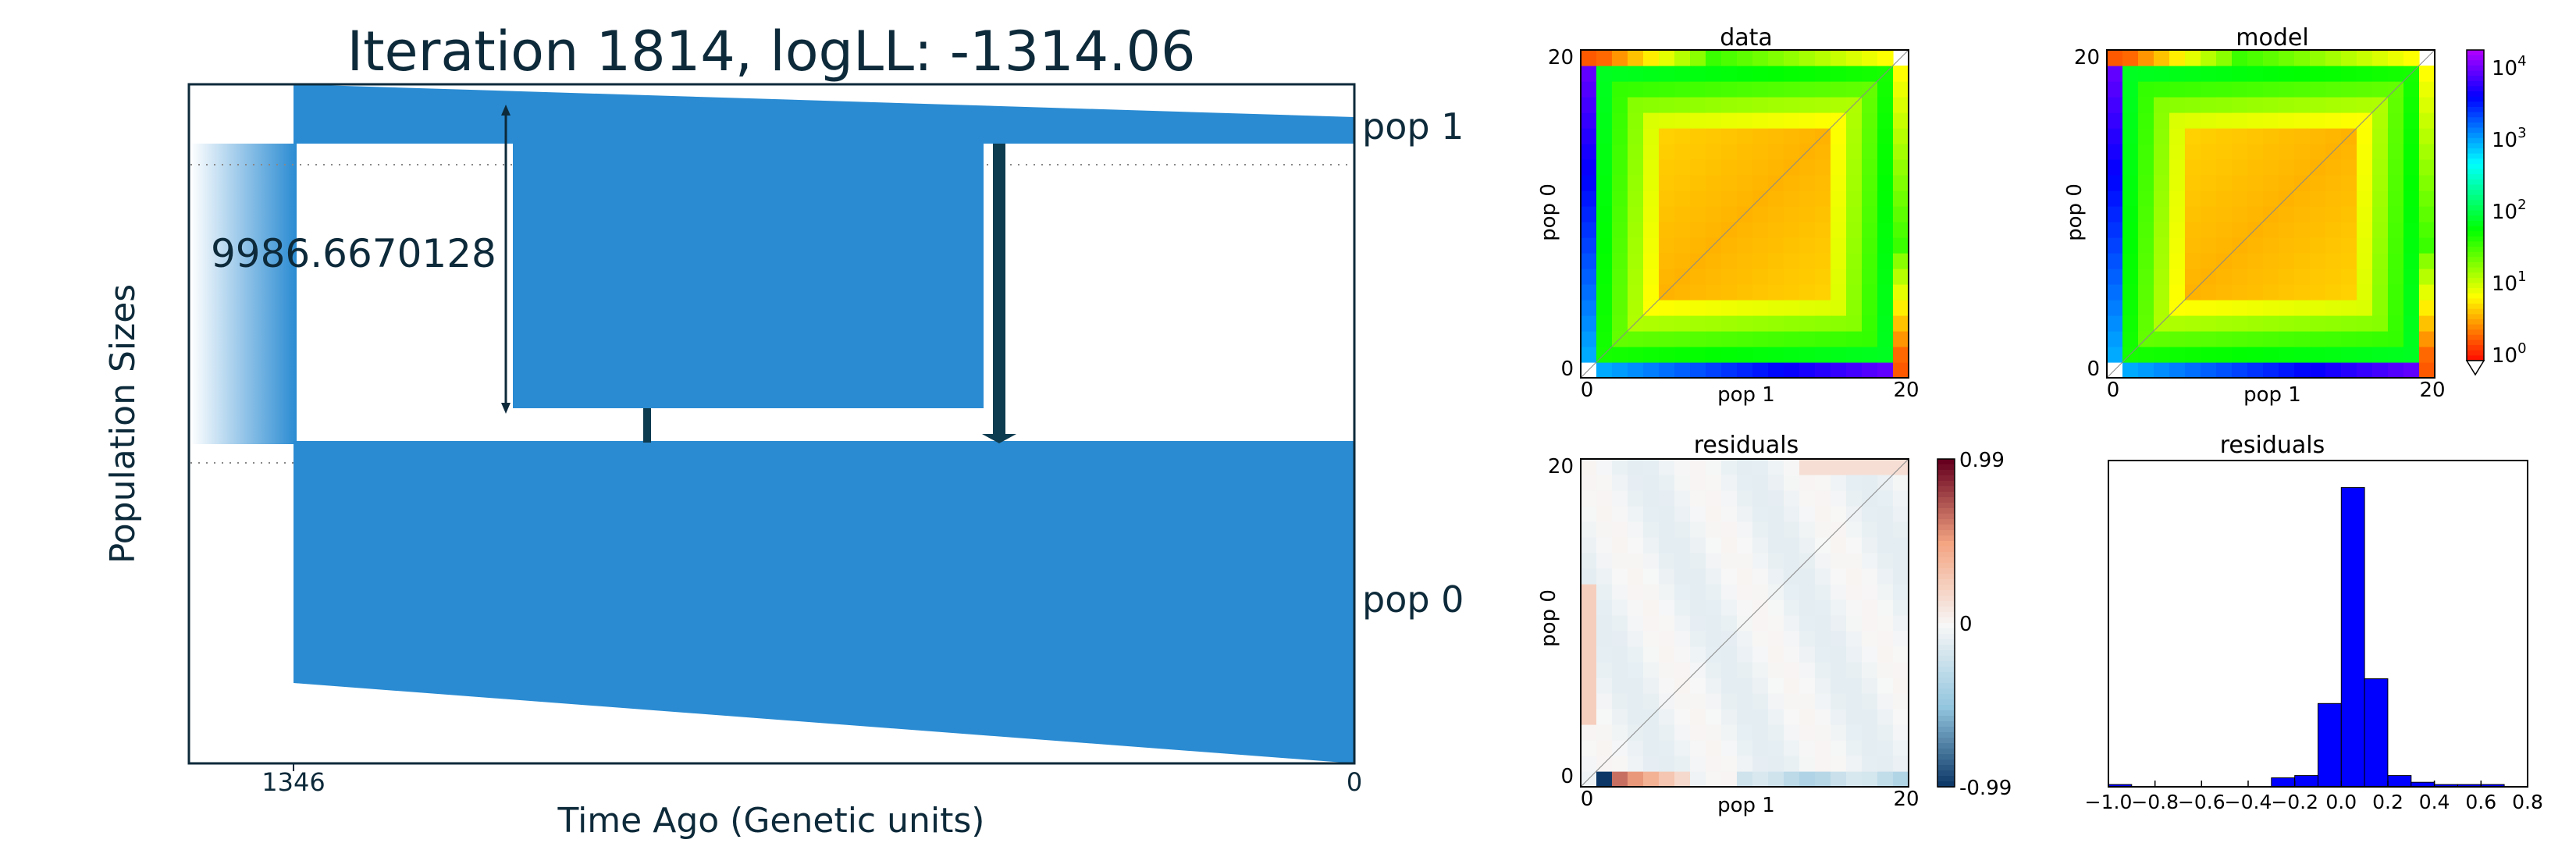 Image resolution: width=2576 pixels, height=843 pixels. Describe the element at coordinates (2509, 354) in the screenshot. I see `colorbar-tick-1e0: 100` at that location.